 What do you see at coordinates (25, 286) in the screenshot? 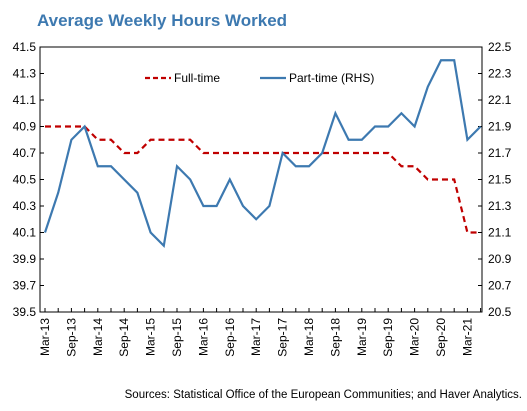
I see `y-tick-label: 39.7` at bounding box center [25, 286].